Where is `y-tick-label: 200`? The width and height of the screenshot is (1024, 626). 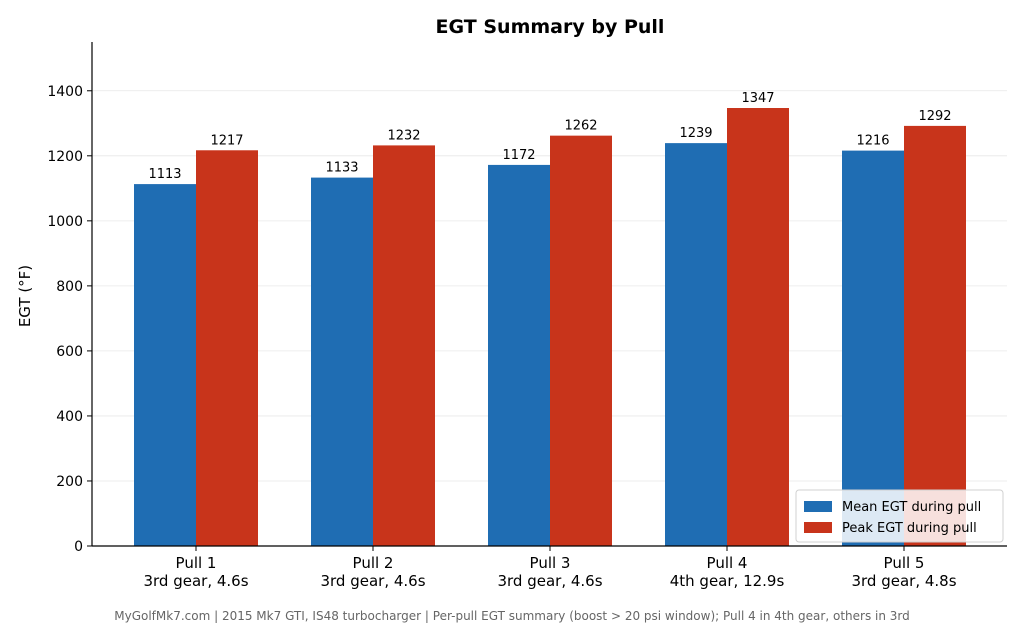
y-tick-label: 200 is located at coordinates (69, 482).